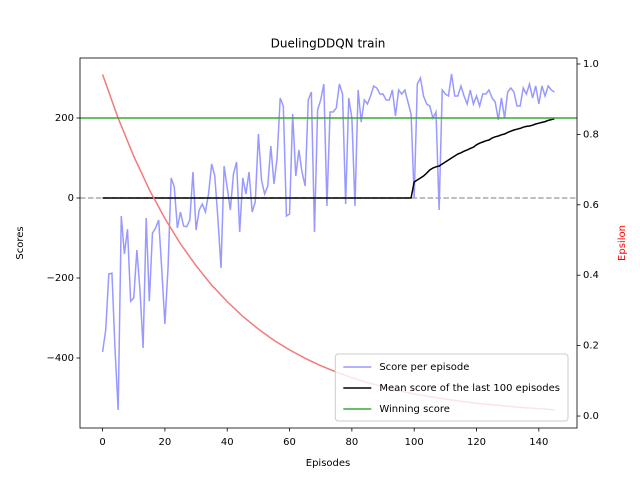  Describe the element at coordinates (289, 442) in the screenshot. I see `x-tick-label: 60` at that location.